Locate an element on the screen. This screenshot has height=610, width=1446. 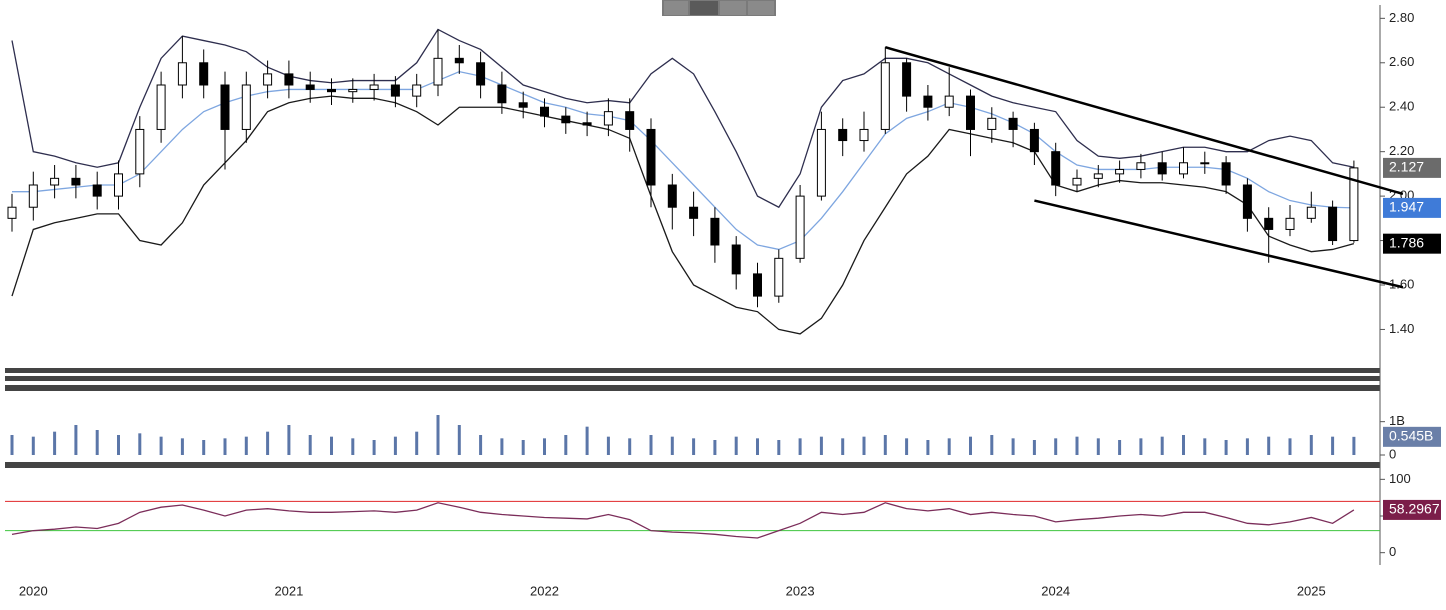
x-tick-label: 2020 is located at coordinates (33, 590).